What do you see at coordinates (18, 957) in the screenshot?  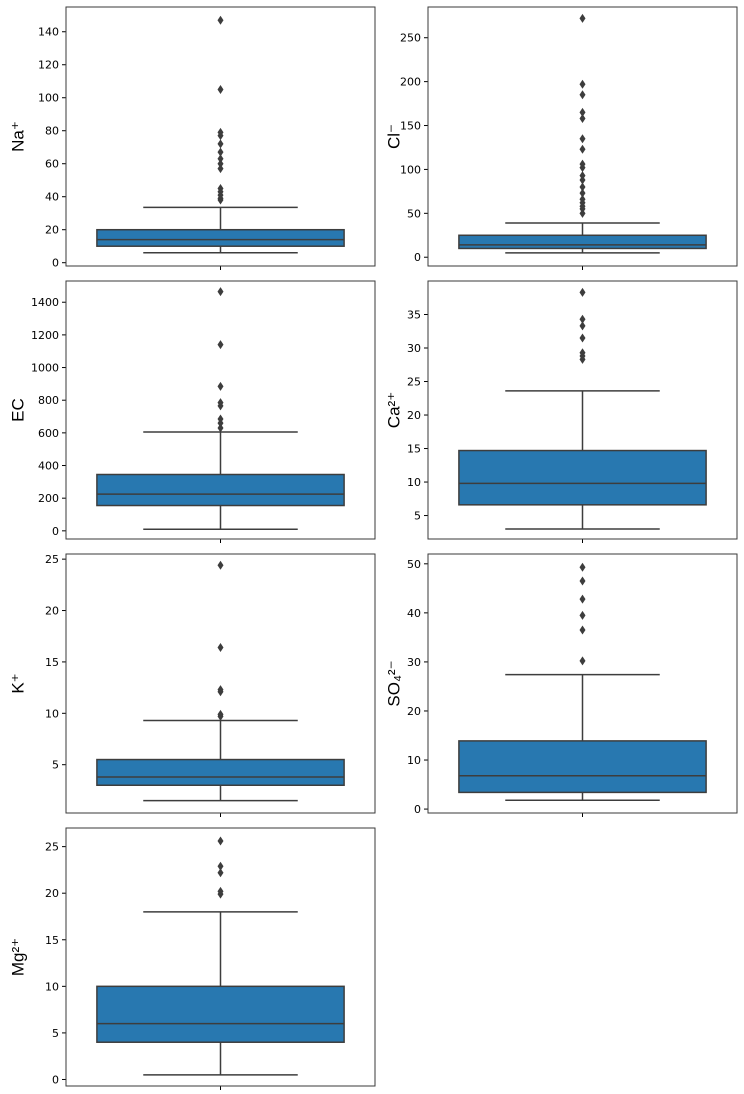 I see `y-axis-title: Mg²⁺` at bounding box center [18, 957].